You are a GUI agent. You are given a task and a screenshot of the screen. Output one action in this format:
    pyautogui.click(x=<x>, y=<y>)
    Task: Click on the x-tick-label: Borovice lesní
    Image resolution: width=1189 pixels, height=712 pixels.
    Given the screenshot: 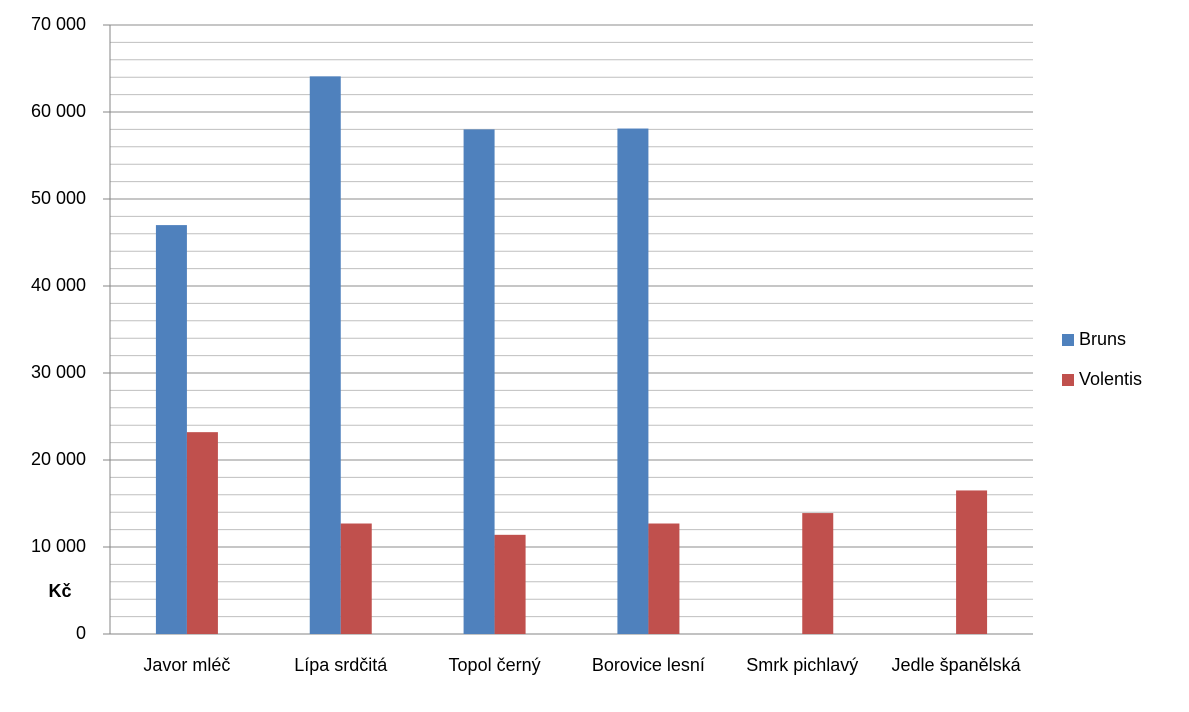 What is the action you would take?
    pyautogui.click(x=648, y=665)
    